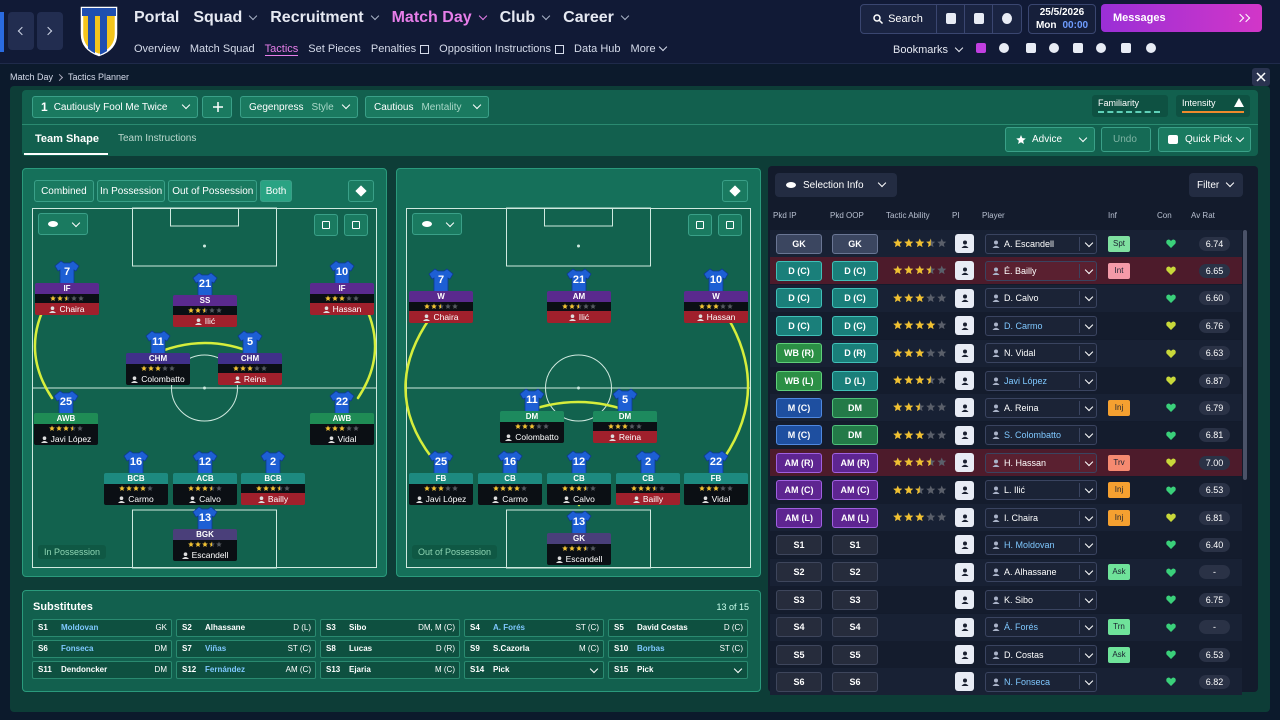 This screenshot has height=720, width=1280. I want to click on position-box: S2, so click(855, 572).